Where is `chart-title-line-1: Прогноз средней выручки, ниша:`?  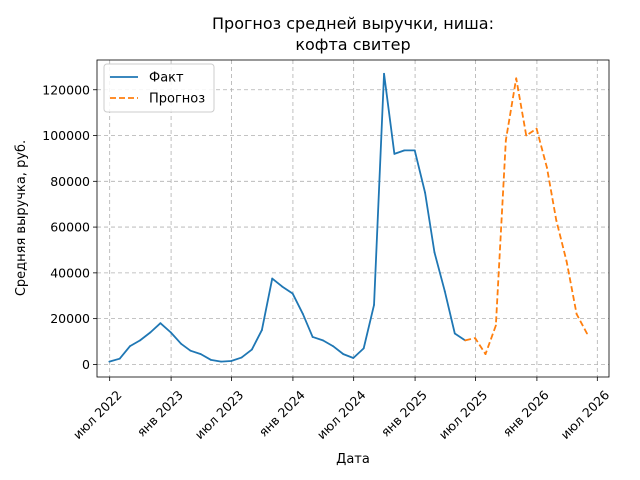 chart-title-line-1: Прогноз средней выручки, ниша: is located at coordinates (353, 23).